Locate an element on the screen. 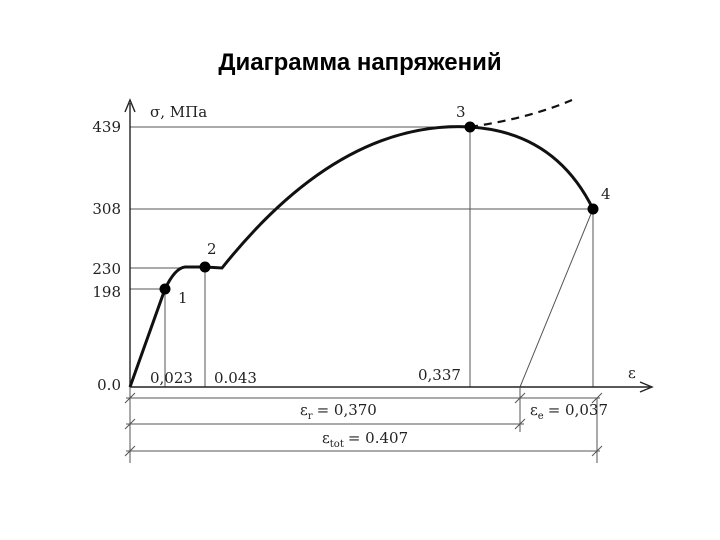 The width and height of the screenshot is (720, 540). y-tick-label: 439 is located at coordinates (106, 127).